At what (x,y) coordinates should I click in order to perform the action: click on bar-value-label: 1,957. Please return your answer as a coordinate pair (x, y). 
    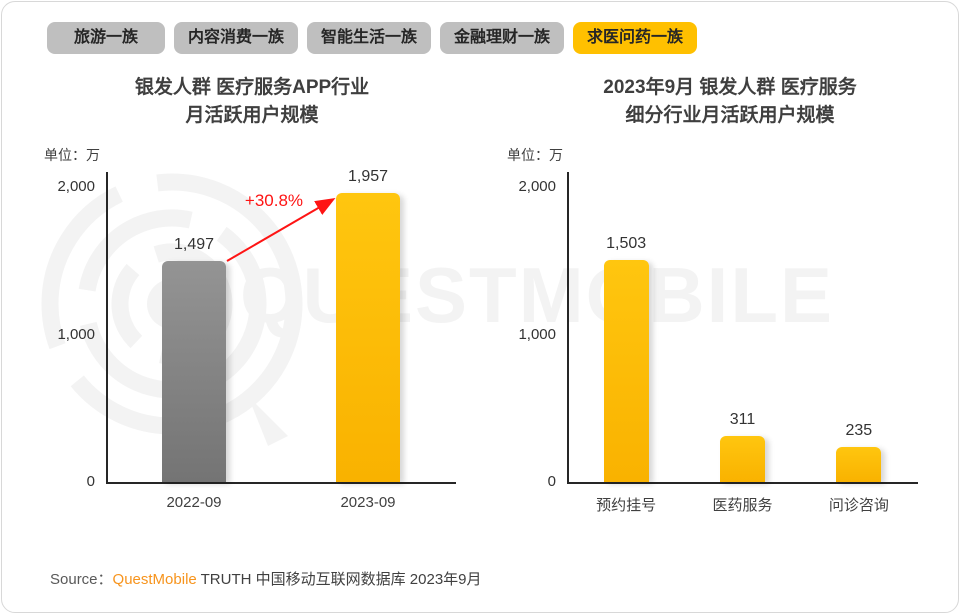
    Looking at the image, I should click on (368, 177).